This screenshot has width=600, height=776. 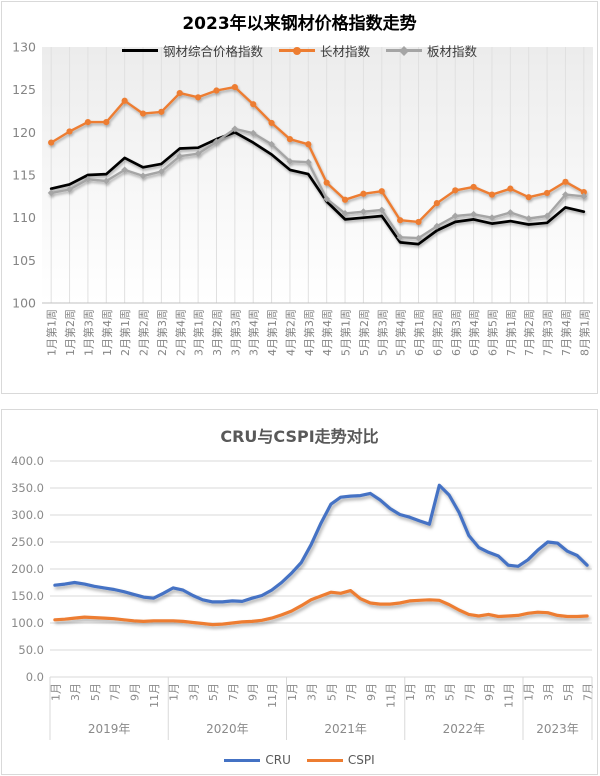 I want to click on svg-text: 100, so click(x=24, y=303).